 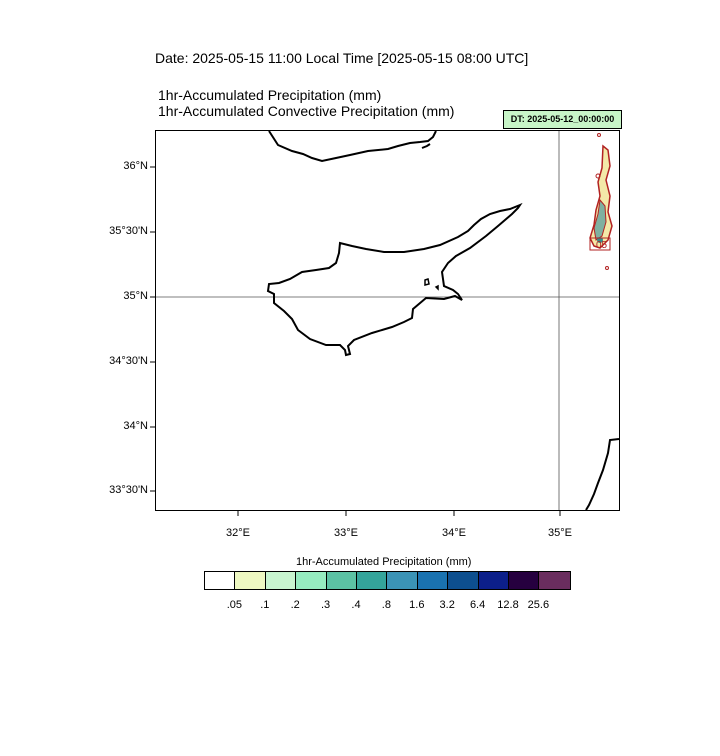 What do you see at coordinates (135, 296) in the screenshot?
I see `lat-label-35n: 35°N` at bounding box center [135, 296].